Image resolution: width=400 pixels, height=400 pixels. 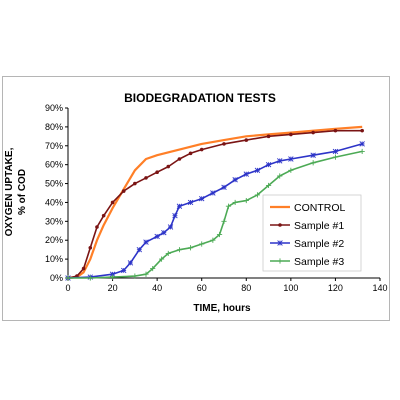 I want to click on x-tick-label: 40, so click(x=157, y=288).